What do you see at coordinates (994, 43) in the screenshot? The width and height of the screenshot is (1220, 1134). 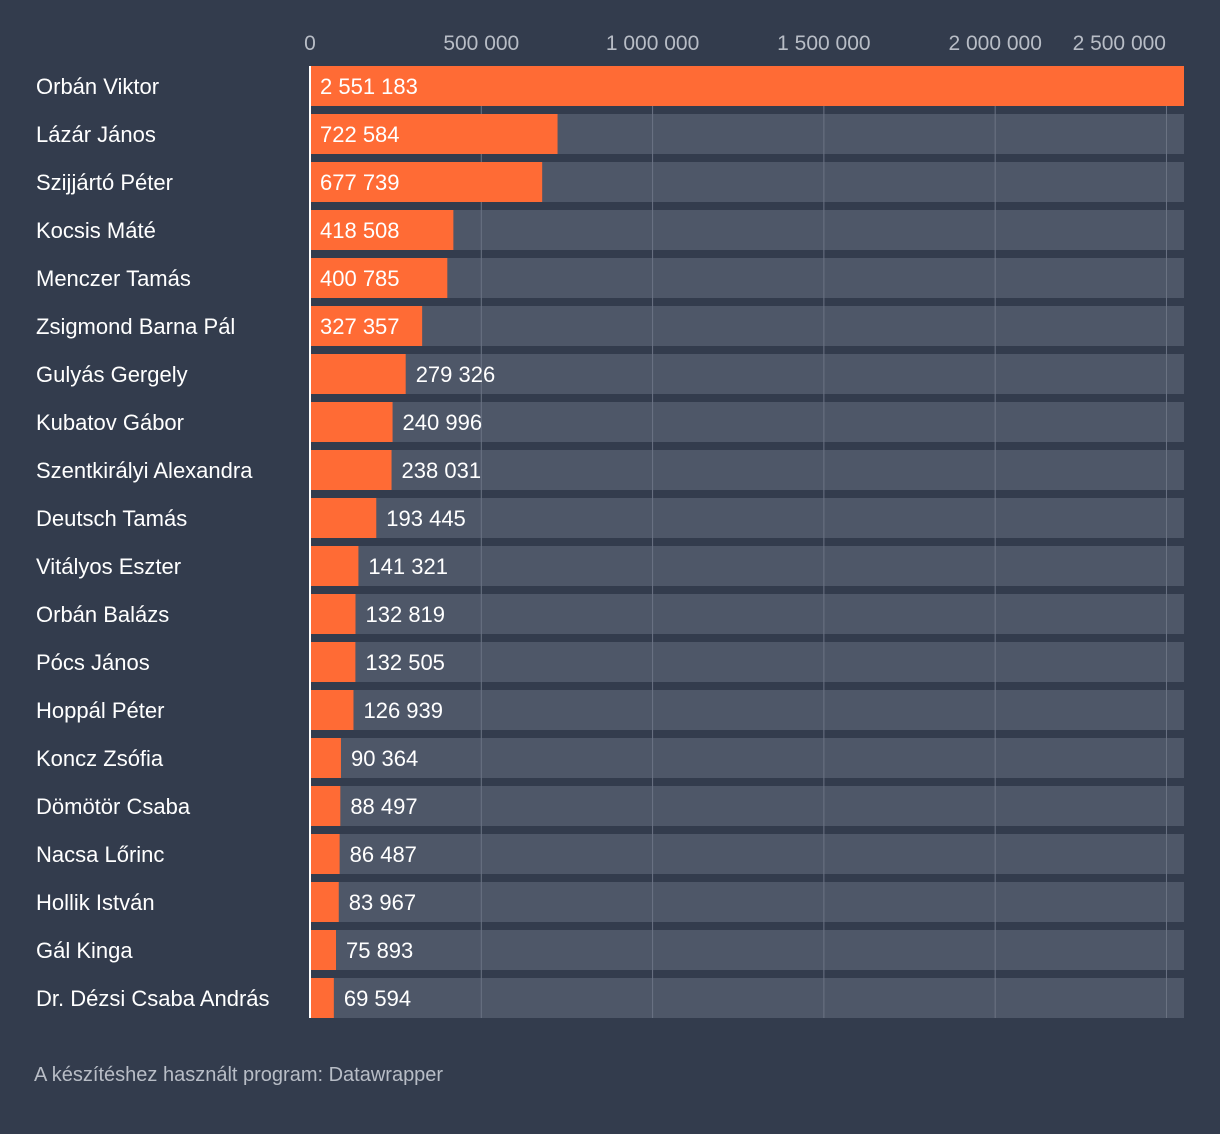 I see `tick-label: 2 000 000` at bounding box center [994, 43].